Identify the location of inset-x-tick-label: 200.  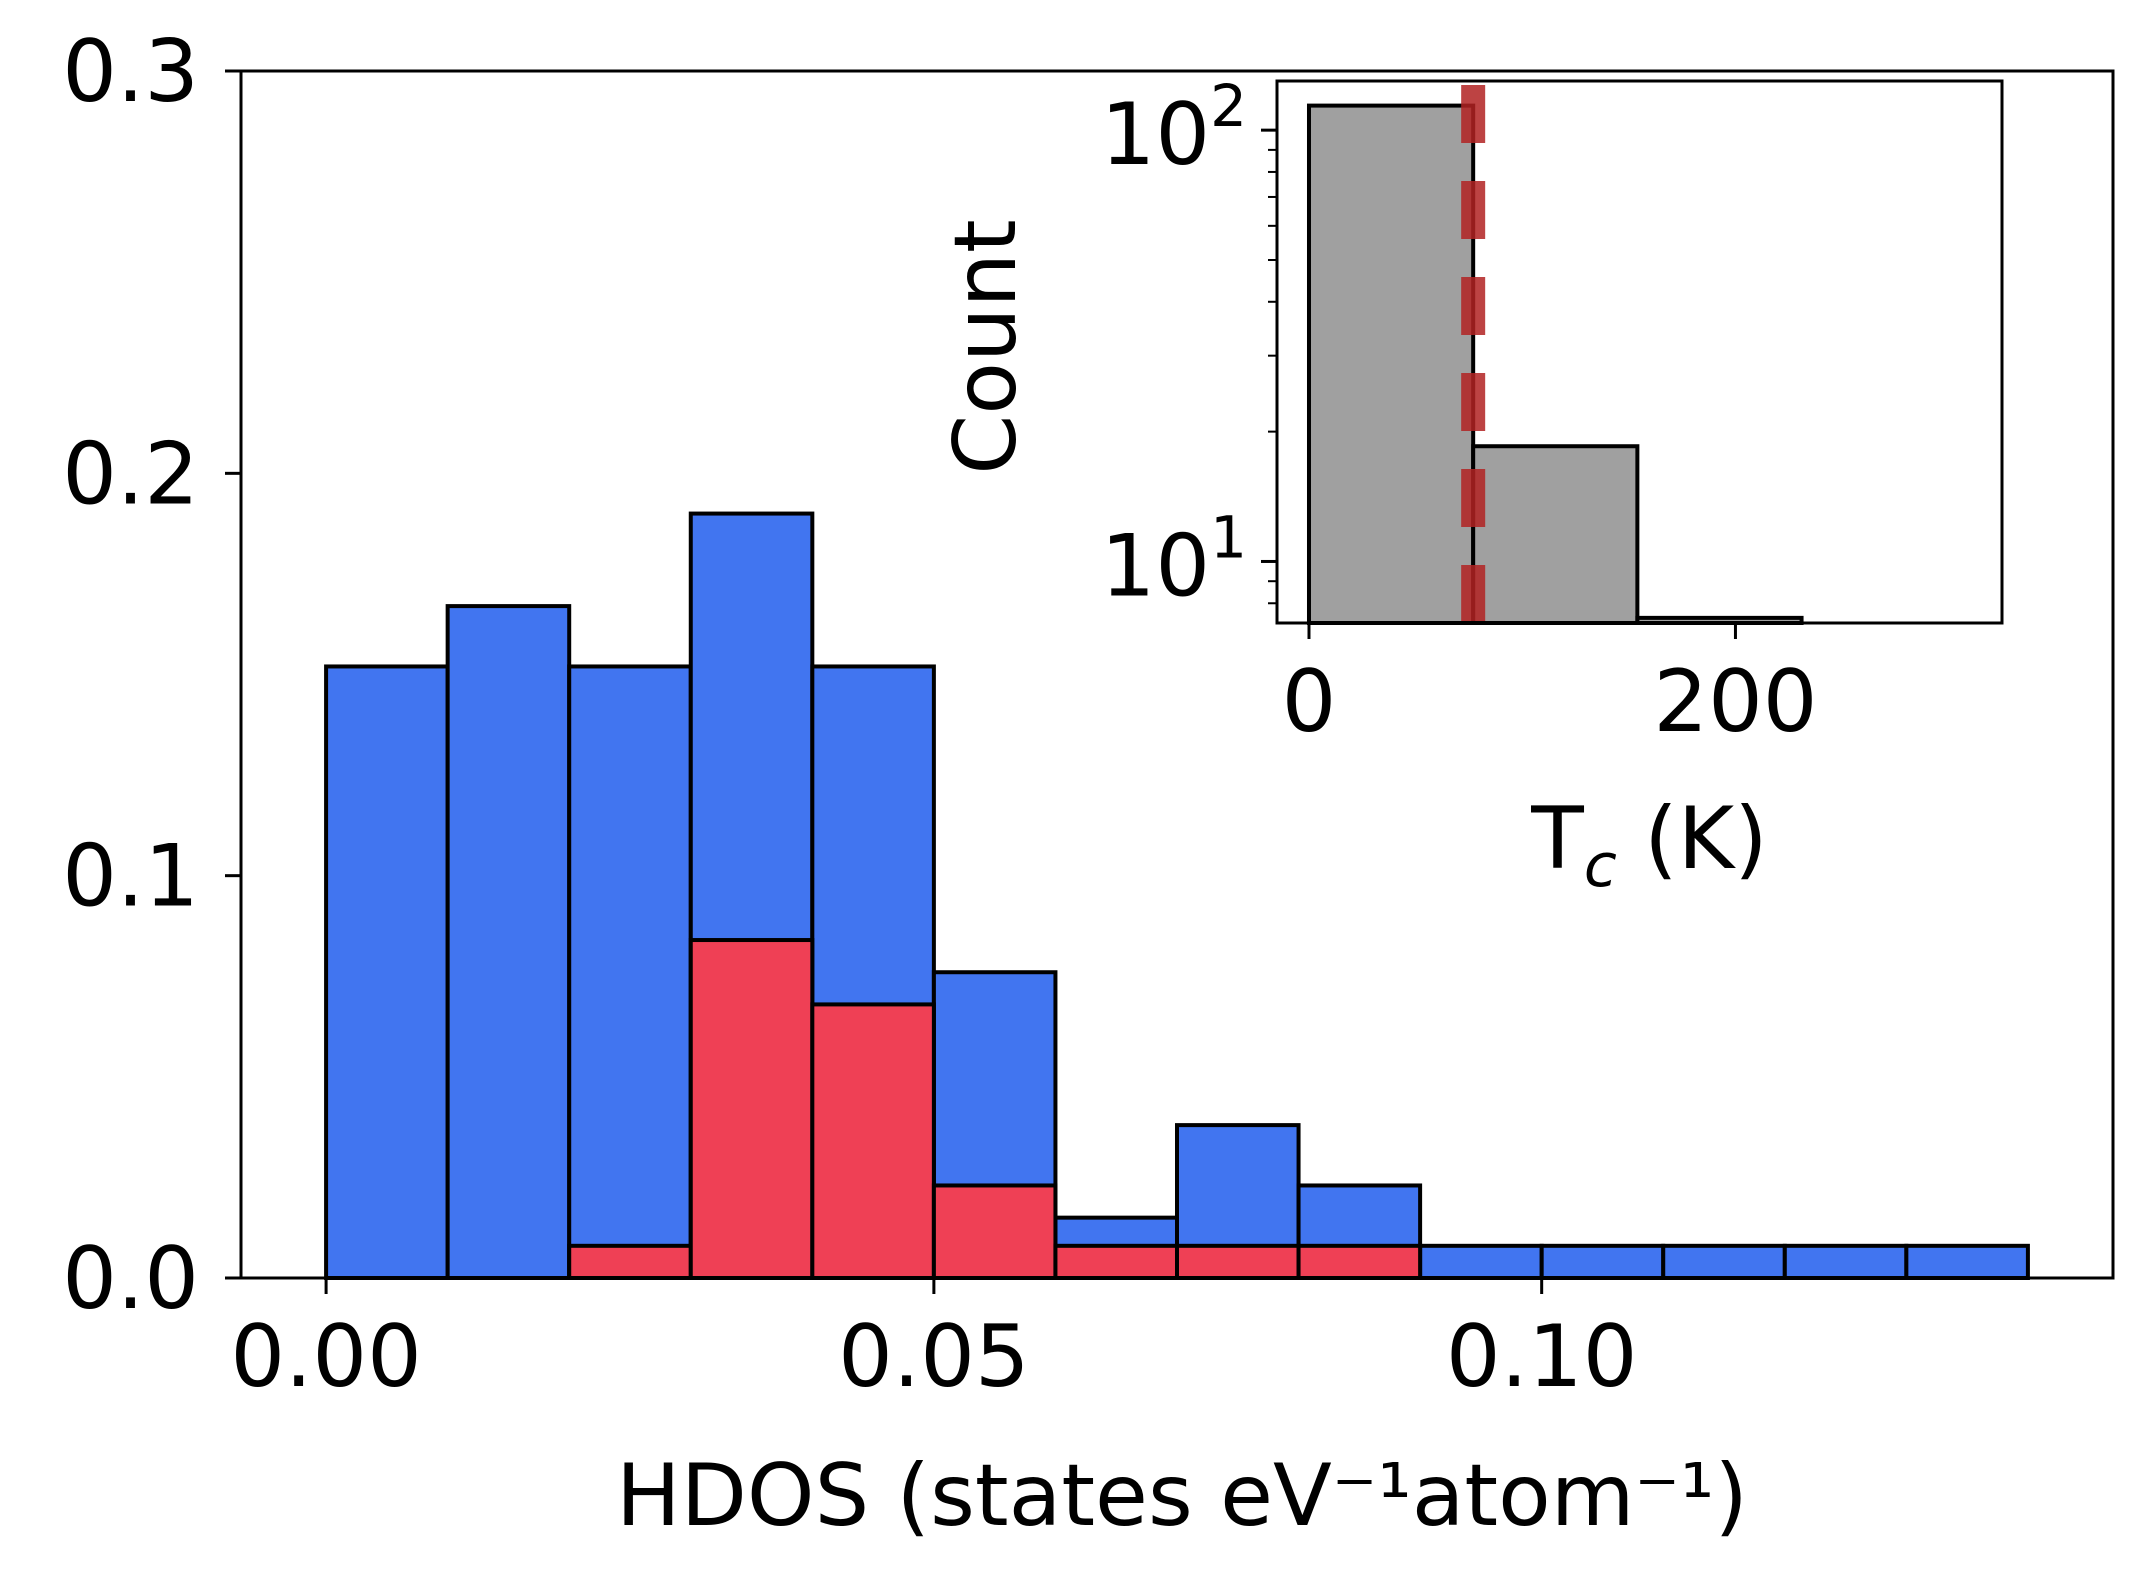
(1735, 702).